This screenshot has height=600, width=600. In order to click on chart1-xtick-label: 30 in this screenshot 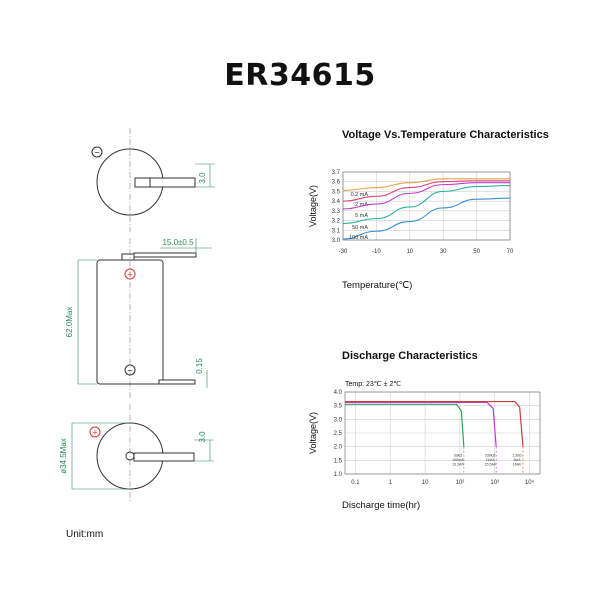, I will do `click(443, 252)`.